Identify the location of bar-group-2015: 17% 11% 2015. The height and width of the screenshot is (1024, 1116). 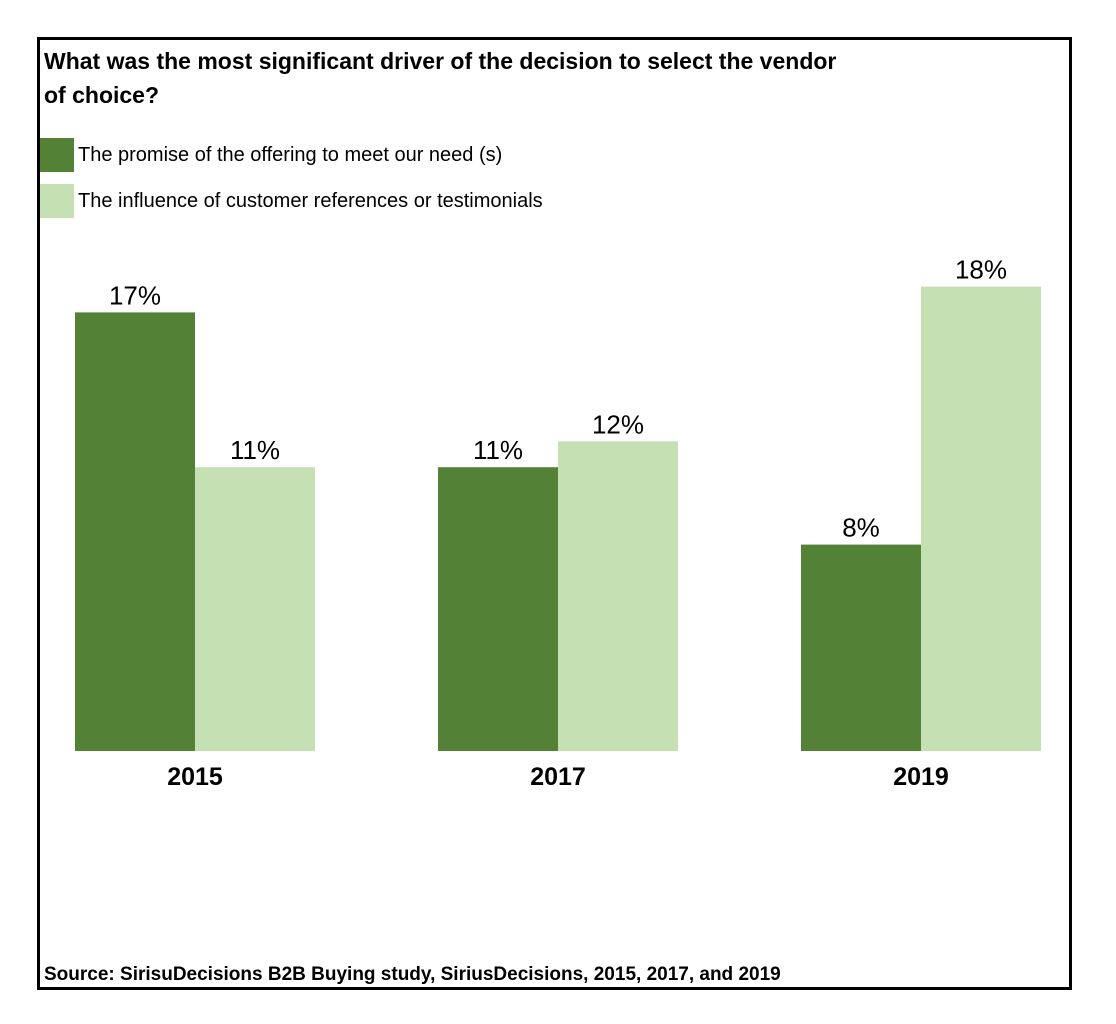
(195, 534).